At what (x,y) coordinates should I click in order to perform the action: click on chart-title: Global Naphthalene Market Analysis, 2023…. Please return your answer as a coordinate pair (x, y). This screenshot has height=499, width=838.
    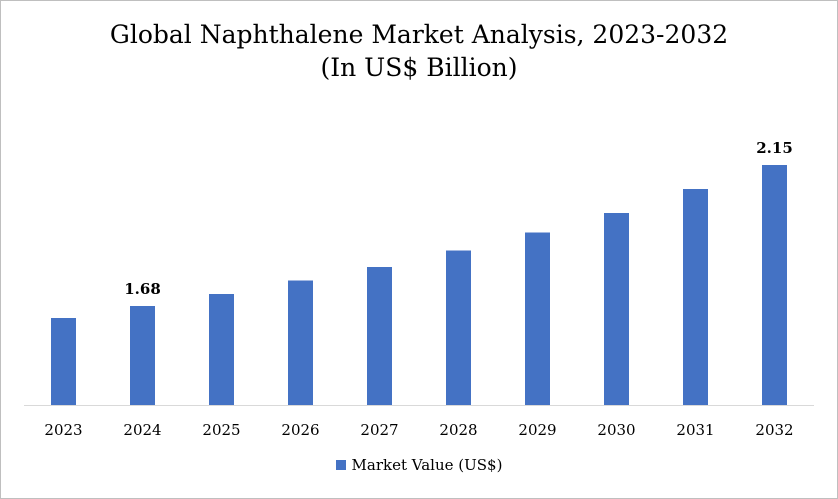
    Looking at the image, I should click on (419, 51).